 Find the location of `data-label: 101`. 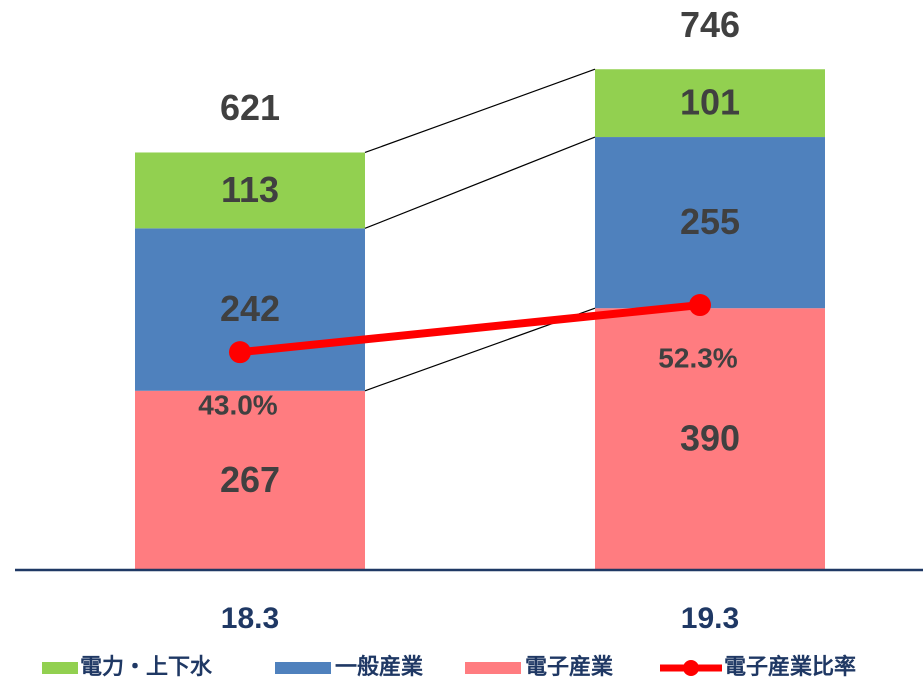

data-label: 101 is located at coordinates (710, 102).